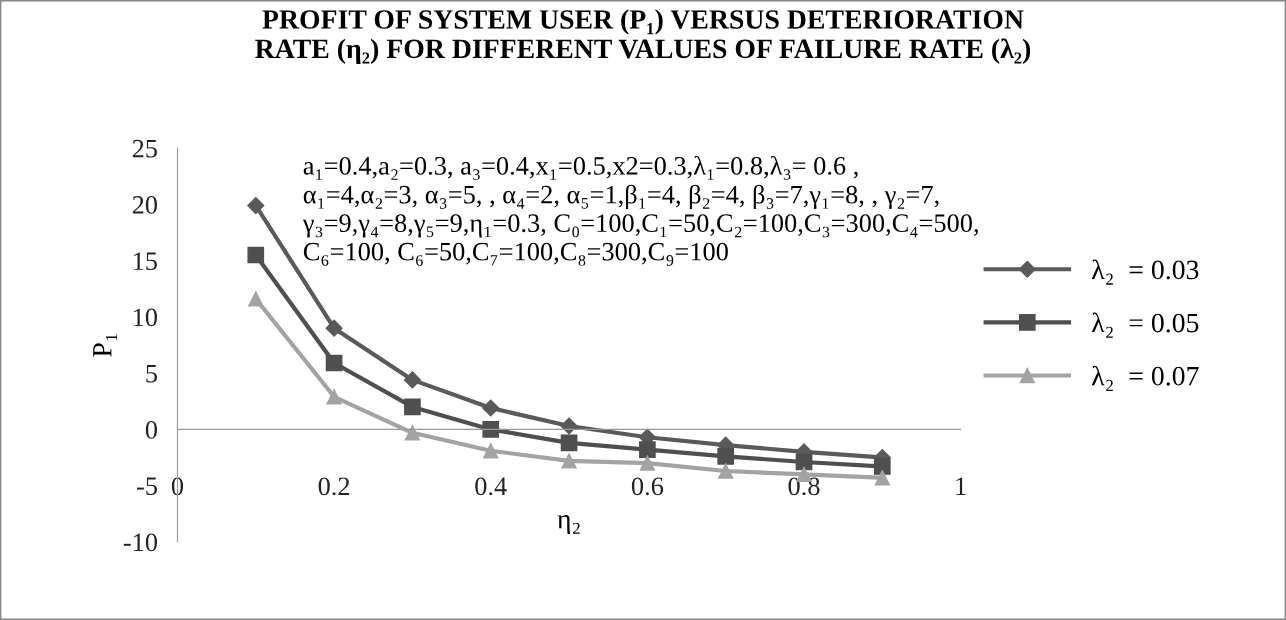 Image resolution: width=1286 pixels, height=620 pixels. Describe the element at coordinates (568, 525) in the screenshot. I see `x-axis-title: η₂` at that location.